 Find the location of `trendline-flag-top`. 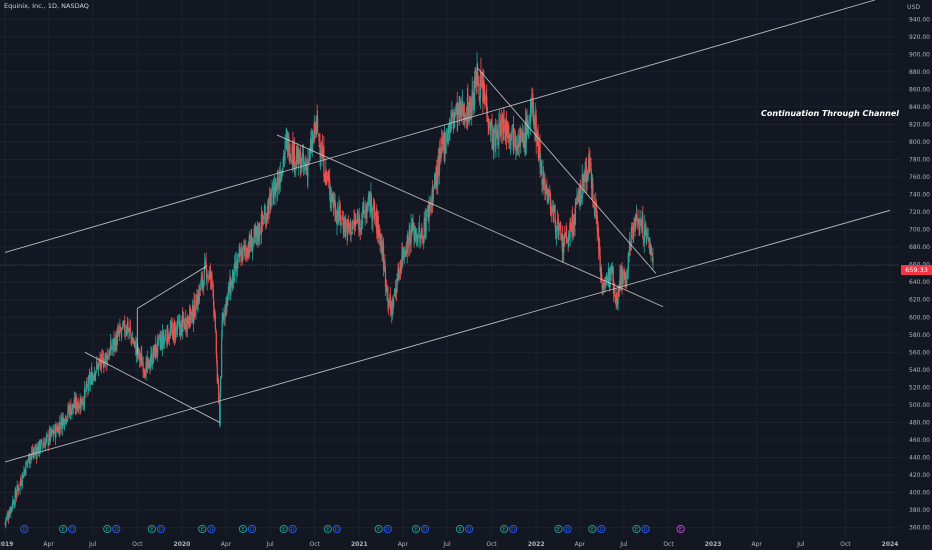

trendline-flag-top is located at coordinates (172, 287).